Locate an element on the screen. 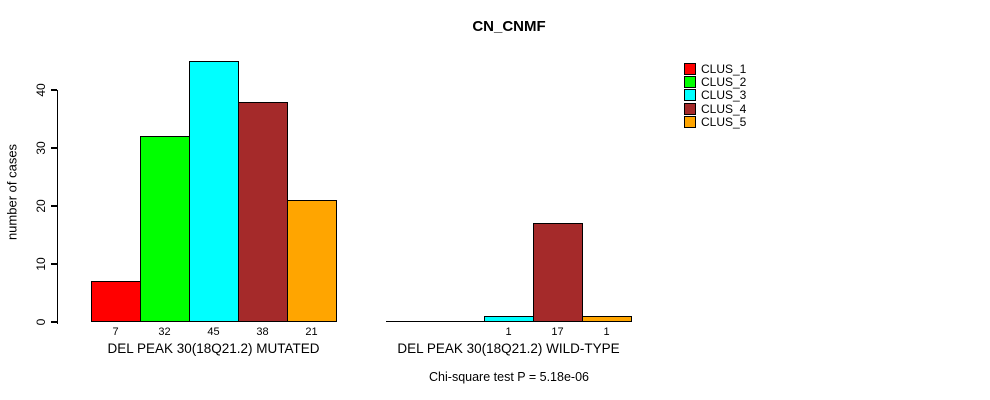 Image resolution: width=990 pixels, height=400 pixels. y-axis-label: number of cases is located at coordinates (12, 192).